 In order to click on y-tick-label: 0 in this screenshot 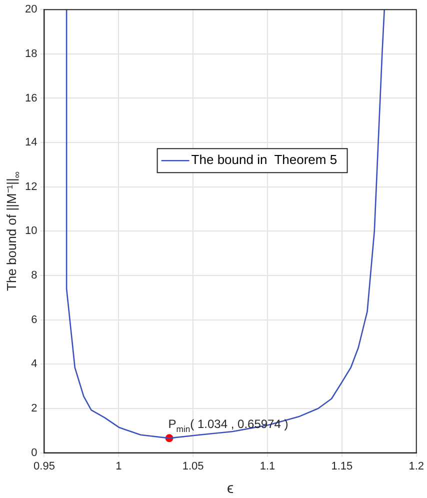, I will do `click(34, 452)`.